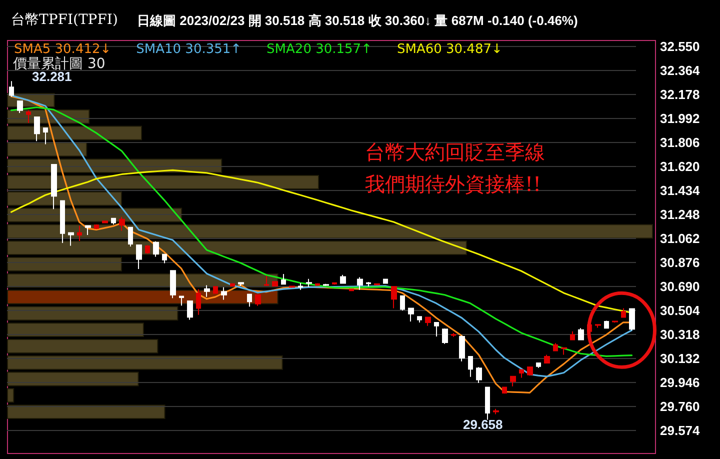 The height and width of the screenshot is (459, 720). What do you see at coordinates (483, 424) in the screenshot?
I see `annotation: 29.658` at bounding box center [483, 424].